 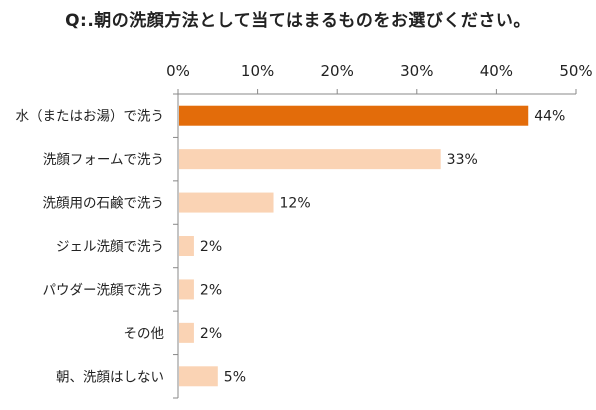 I want to click on category-label: パウダー洗顔で洗う, so click(x=104, y=290).